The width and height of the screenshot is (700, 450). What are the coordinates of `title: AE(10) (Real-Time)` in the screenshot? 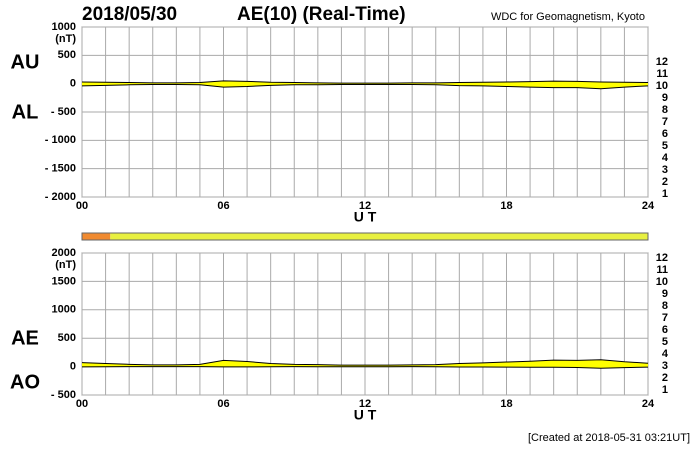 It's located at (321, 14).